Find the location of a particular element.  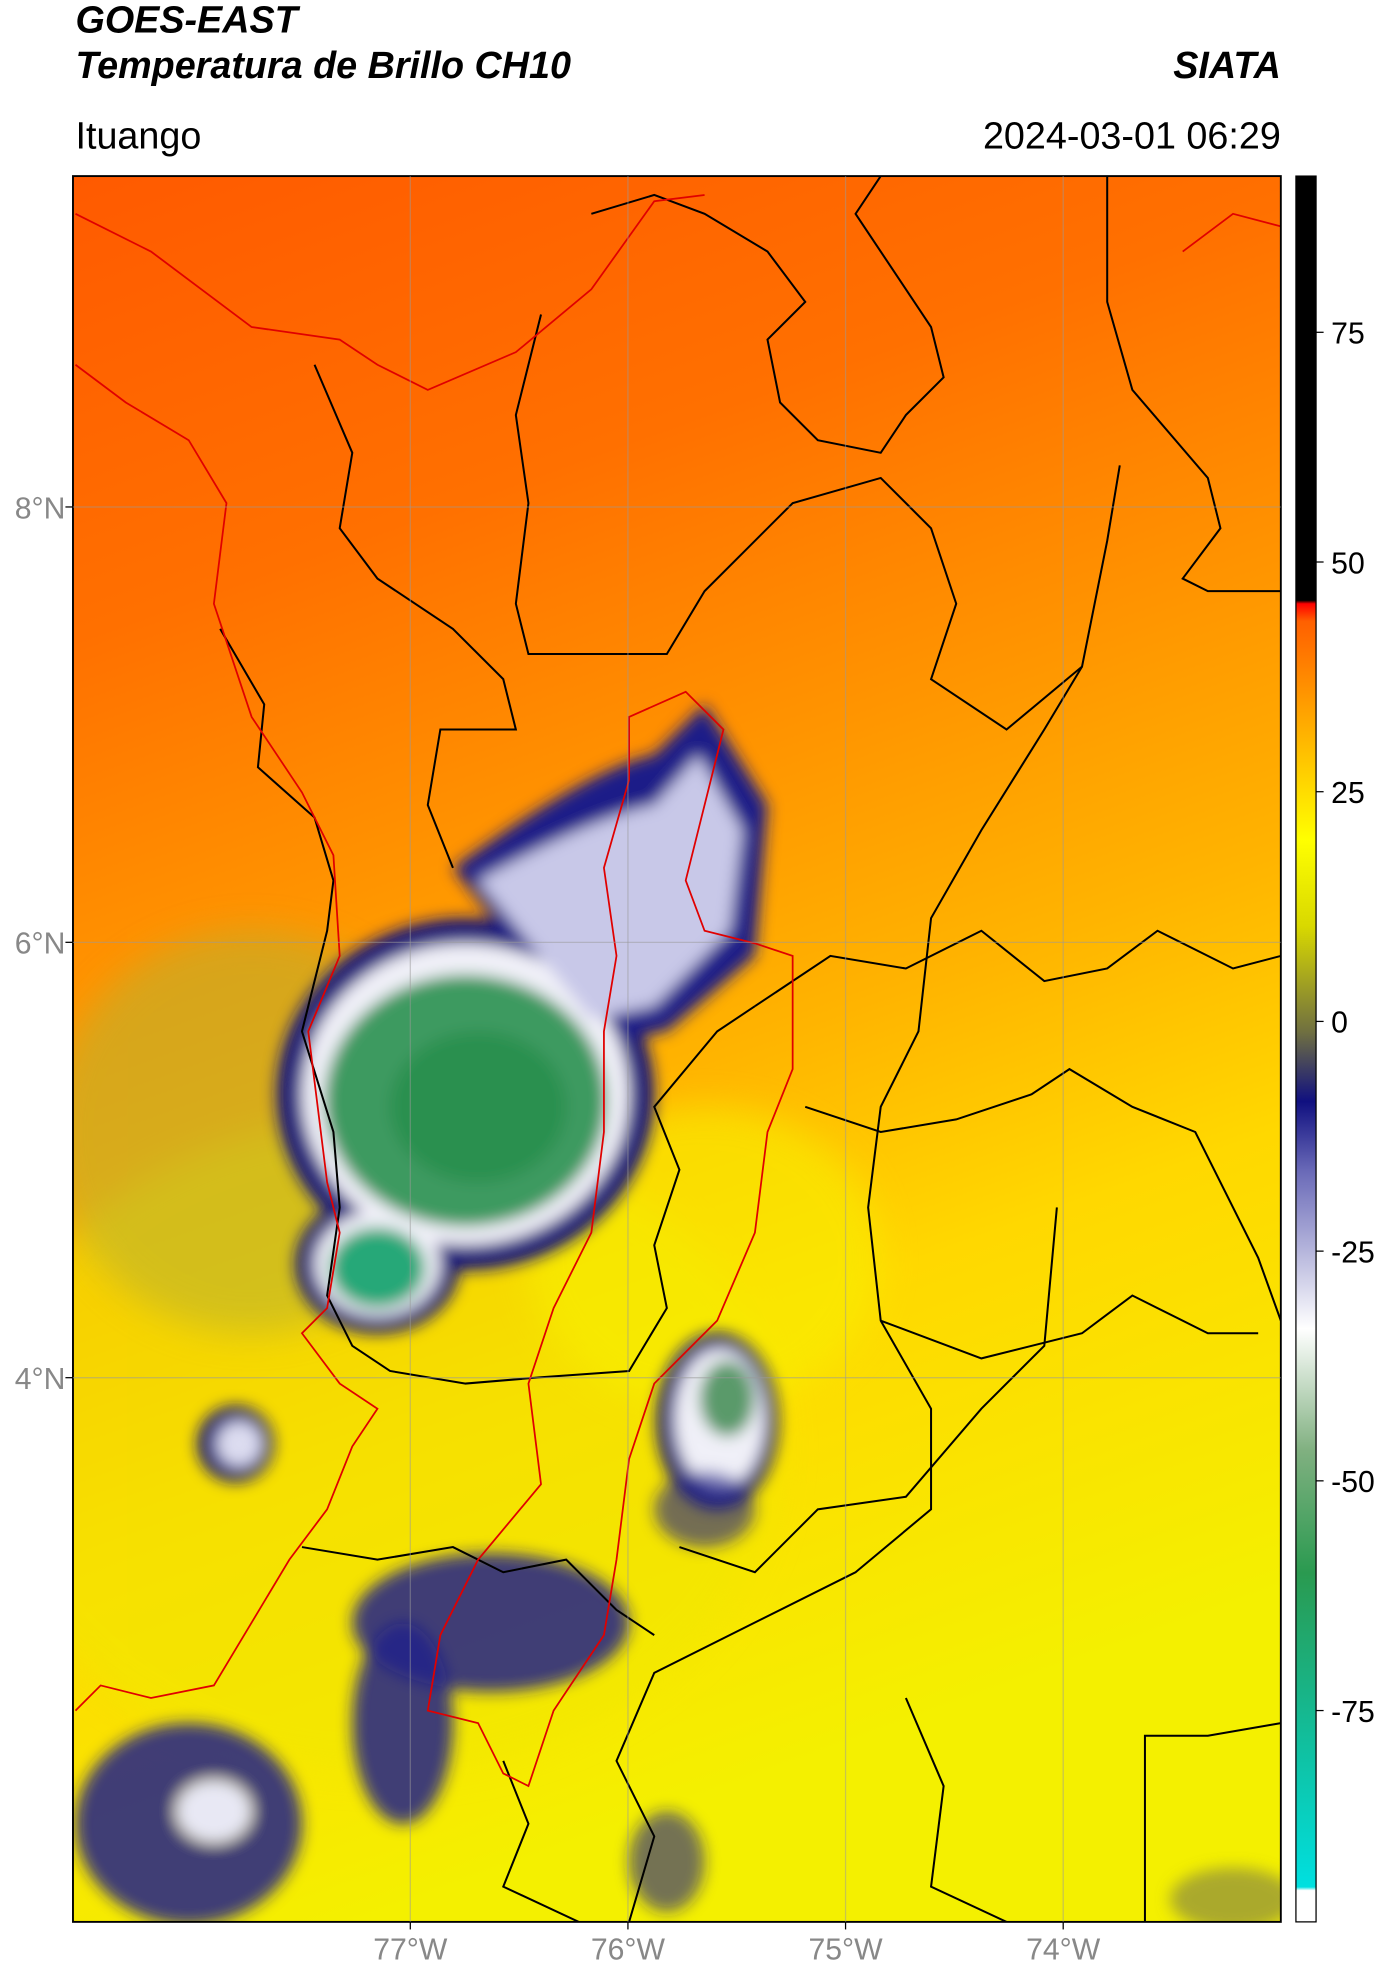

title: GOES-EAST is located at coordinates (187, 20).